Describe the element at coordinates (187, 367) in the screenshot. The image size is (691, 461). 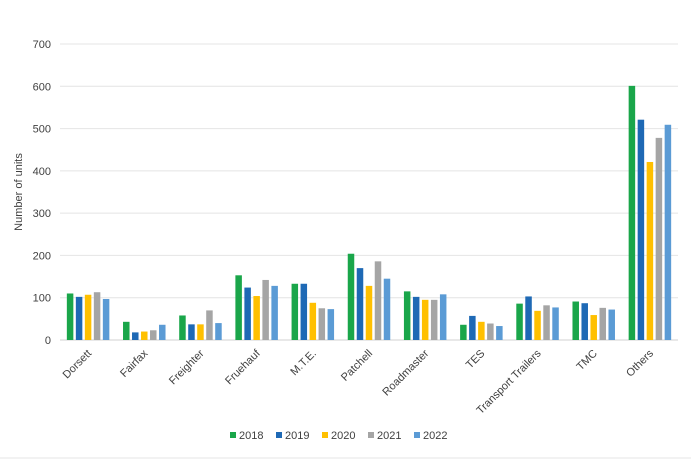
I see `x-category-label: Freighter` at that location.